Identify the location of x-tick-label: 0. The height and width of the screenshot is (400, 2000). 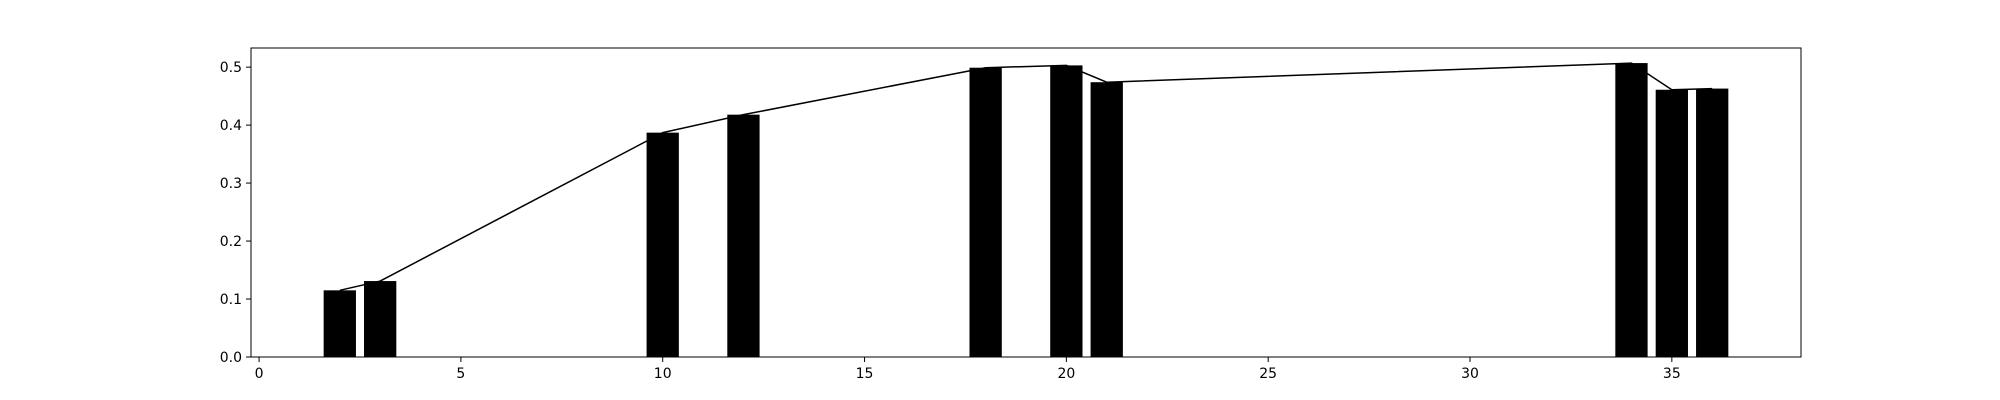
(259, 374).